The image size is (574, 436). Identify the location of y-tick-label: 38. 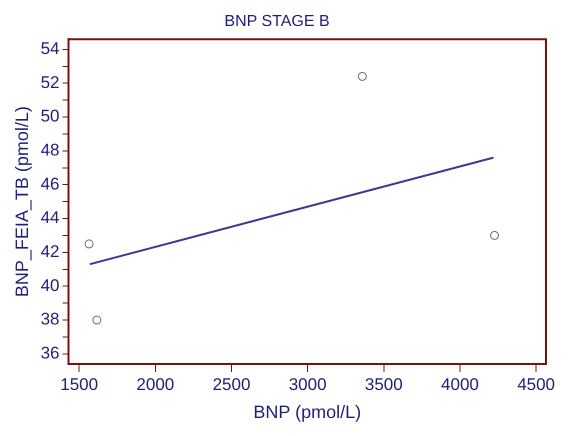
(50, 319).